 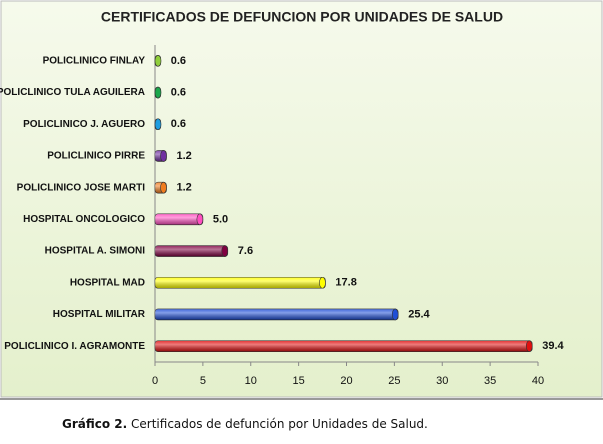 What do you see at coordinates (442, 381) in the screenshot?
I see `x-tick-label: 30` at bounding box center [442, 381].